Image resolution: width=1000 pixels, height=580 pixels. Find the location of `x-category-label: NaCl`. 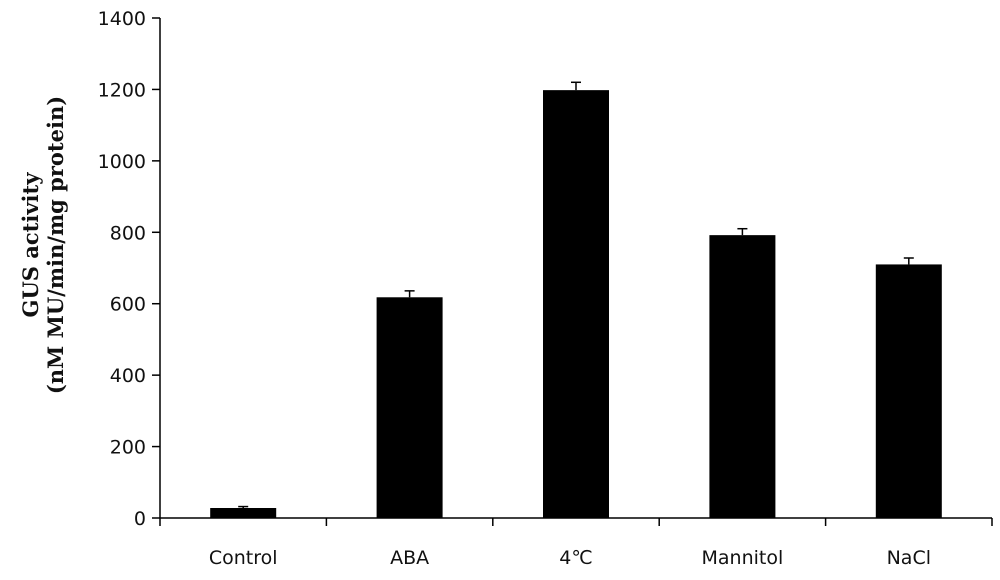

x-category-label: NaCl is located at coordinates (909, 558).